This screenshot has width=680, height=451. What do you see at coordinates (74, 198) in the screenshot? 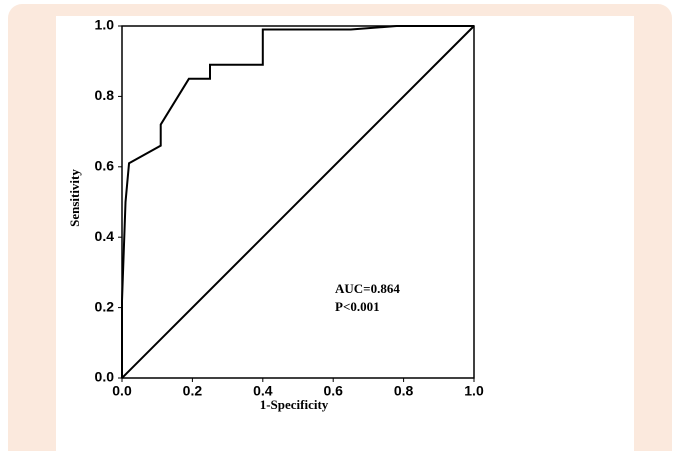
I see `y-axis-label: Sensitivity` at bounding box center [74, 198].